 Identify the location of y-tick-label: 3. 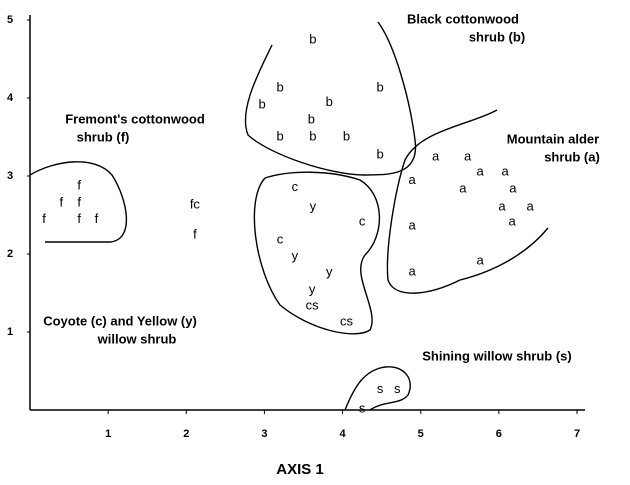
(10, 176).